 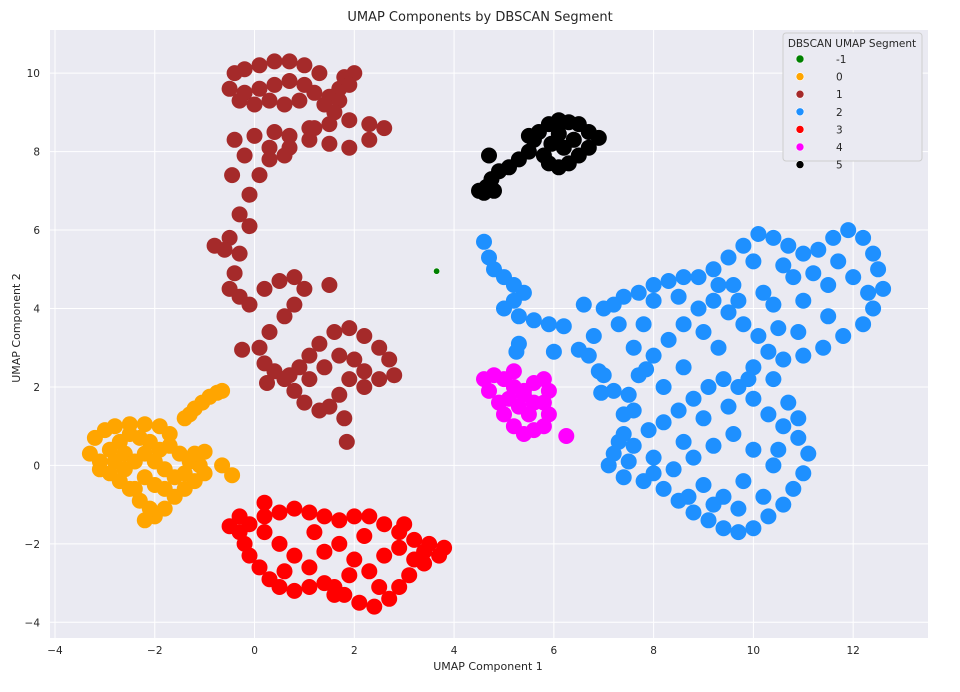 I want to click on series--1, so click(x=437, y=271).